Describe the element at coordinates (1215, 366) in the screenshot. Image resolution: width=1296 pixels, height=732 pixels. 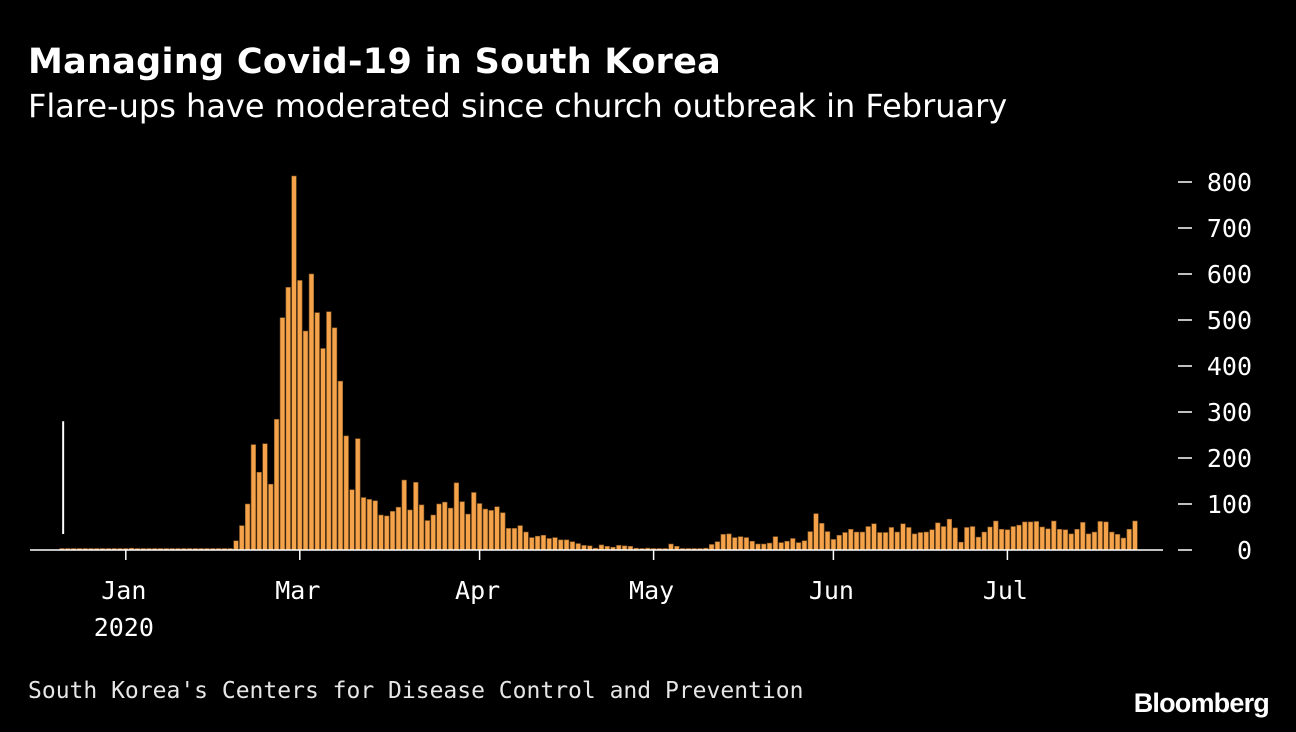
I see `y-axis: 0 100 200 300 400 500 600 700 800` at that location.